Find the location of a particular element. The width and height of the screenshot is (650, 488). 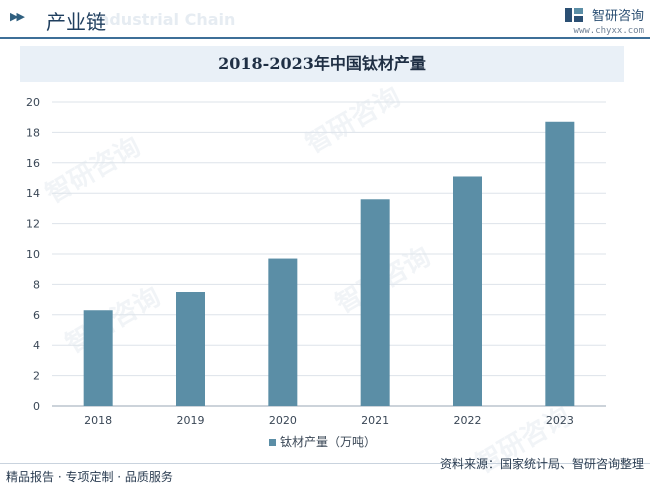

y-tick-label: 0 is located at coordinates (36, 406).